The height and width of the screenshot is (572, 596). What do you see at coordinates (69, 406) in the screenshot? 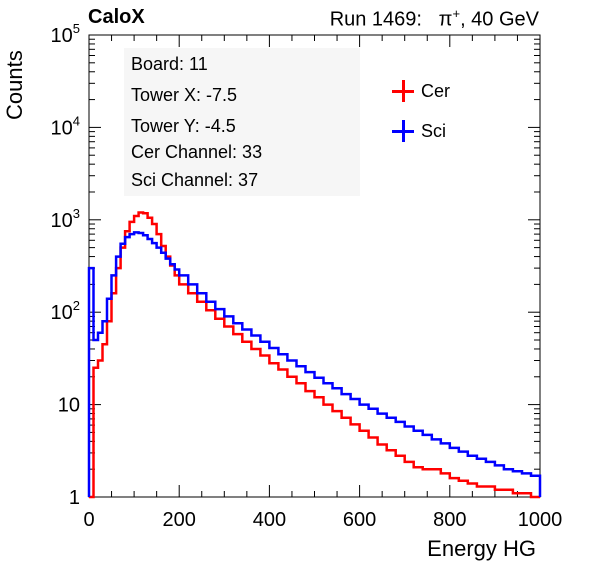
I see `y-tick-label: 10` at bounding box center [69, 406].